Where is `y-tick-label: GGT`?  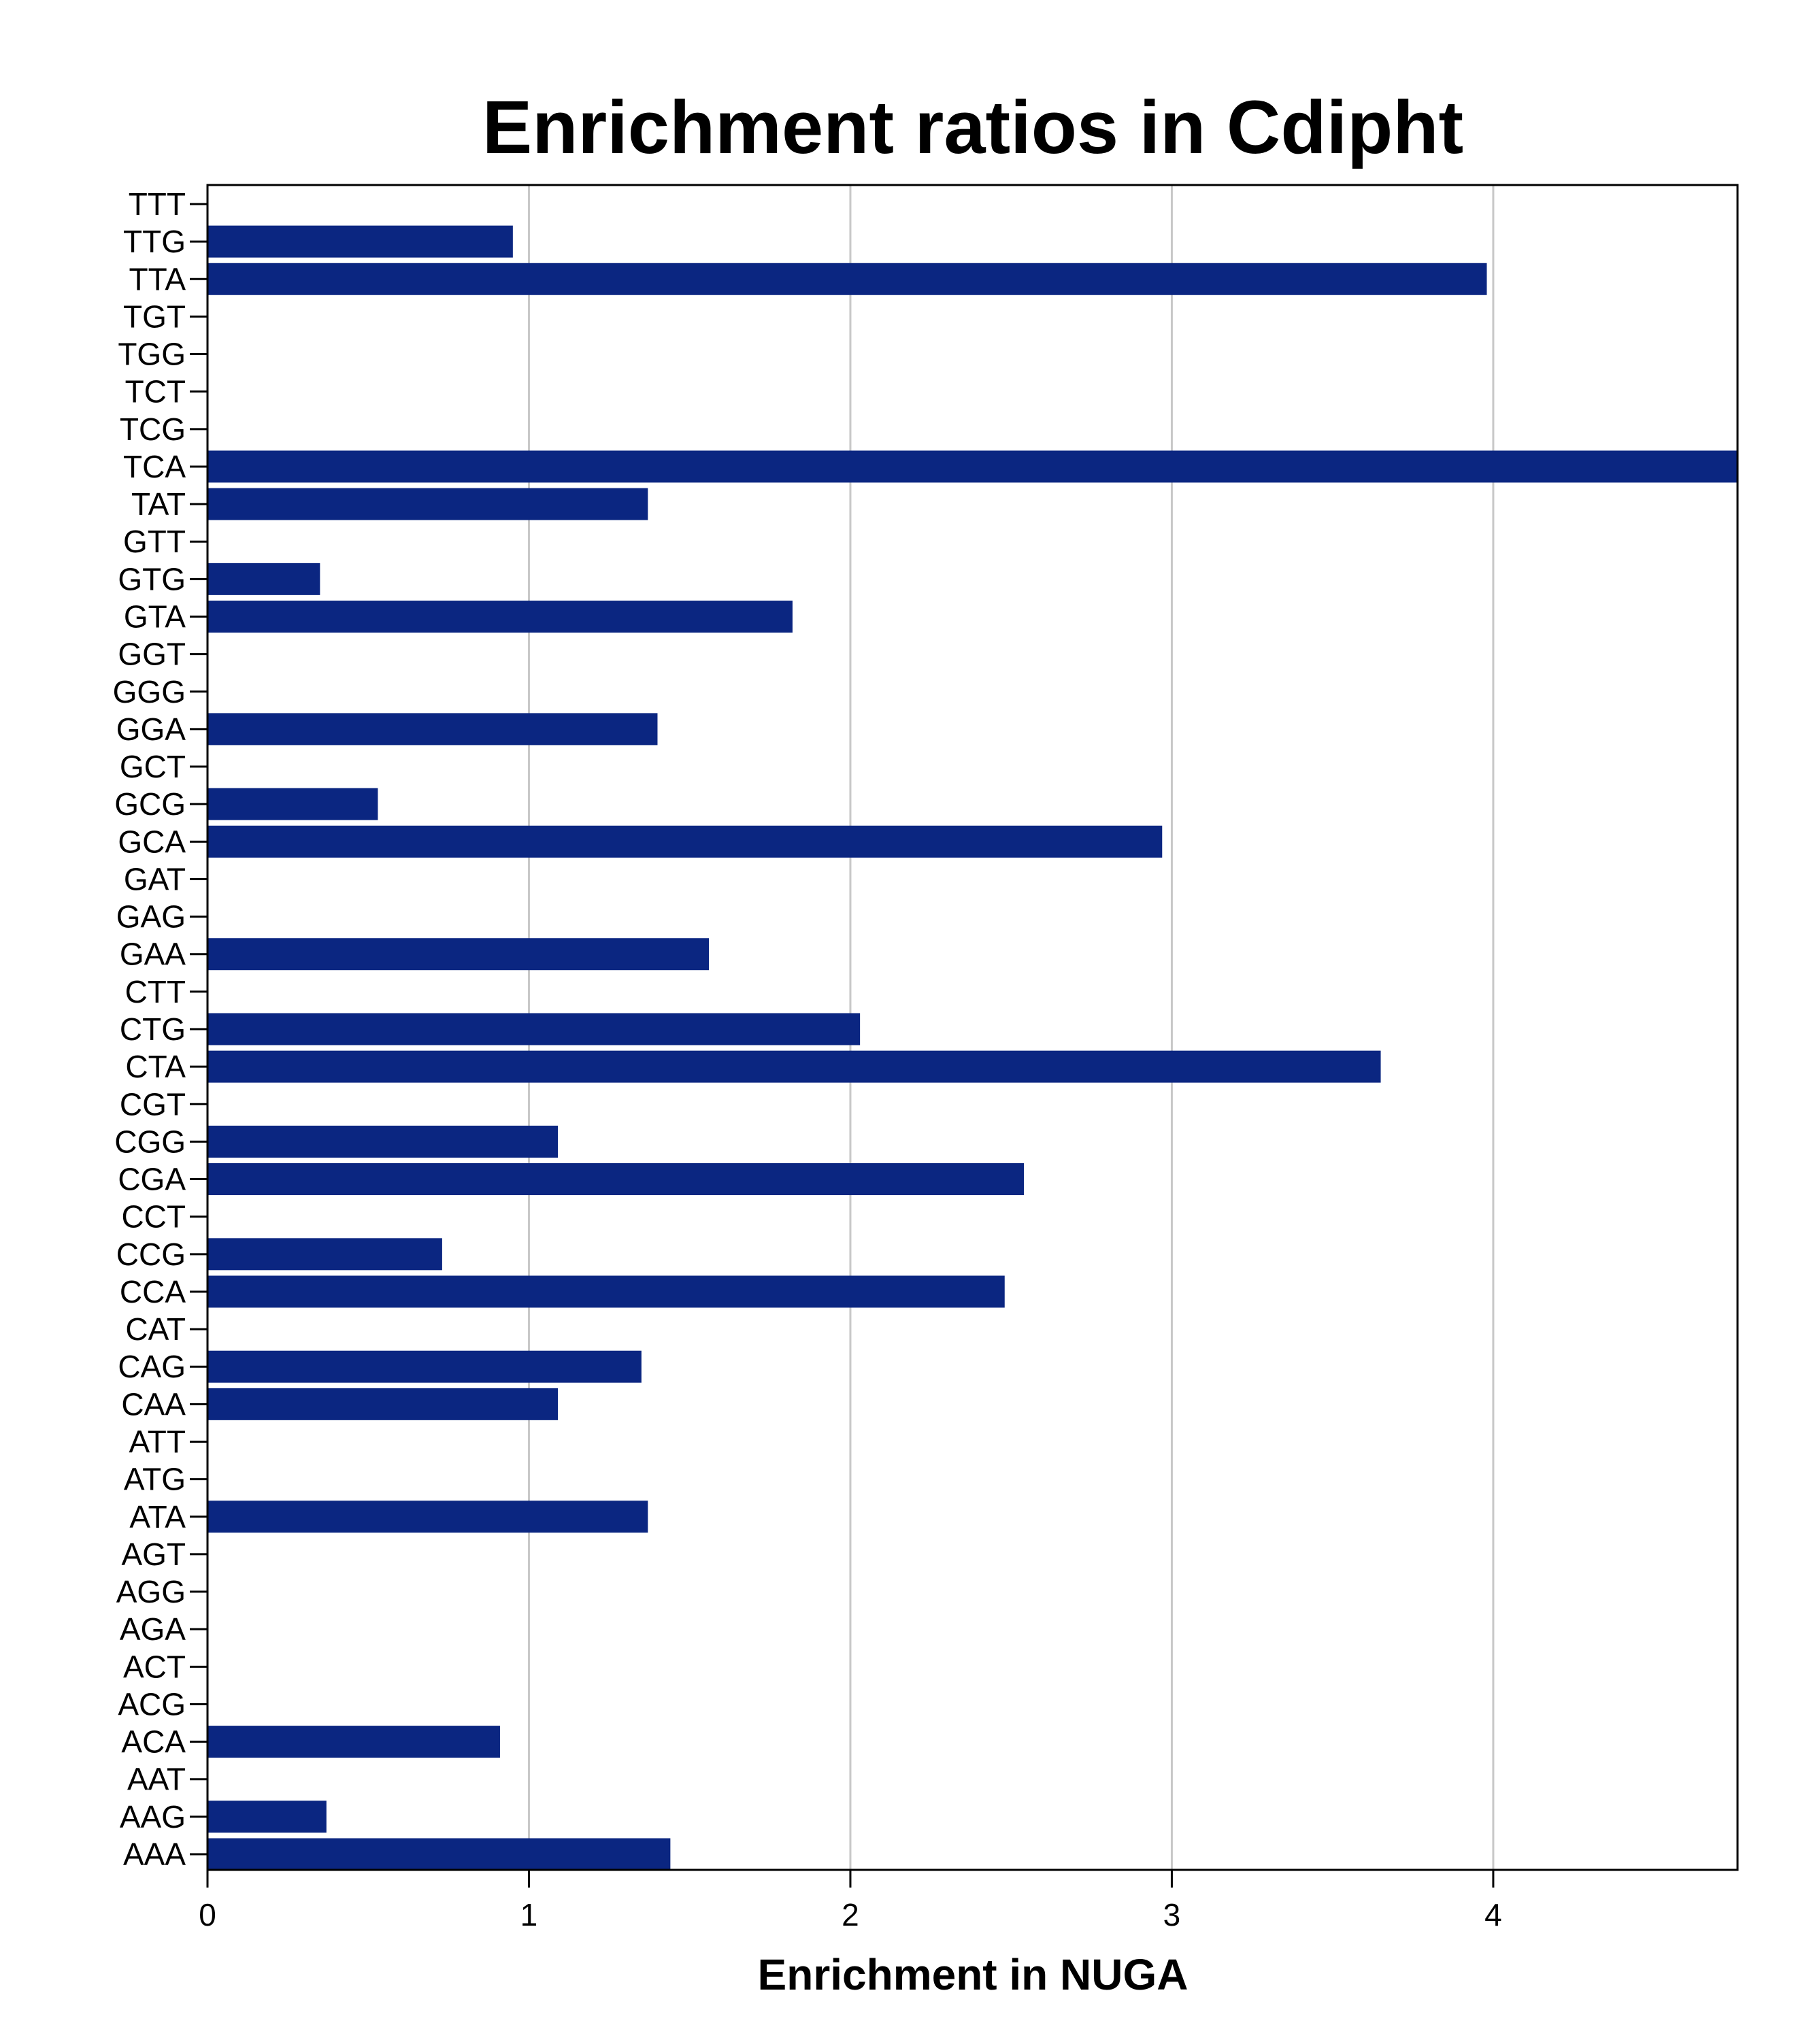 y-tick-label: GGT is located at coordinates (152, 654).